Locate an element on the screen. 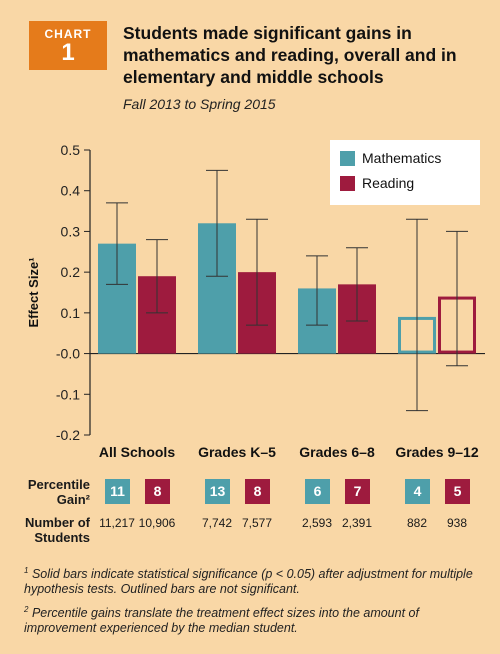  footnote-2-mark: 2 is located at coordinates (26, 609).